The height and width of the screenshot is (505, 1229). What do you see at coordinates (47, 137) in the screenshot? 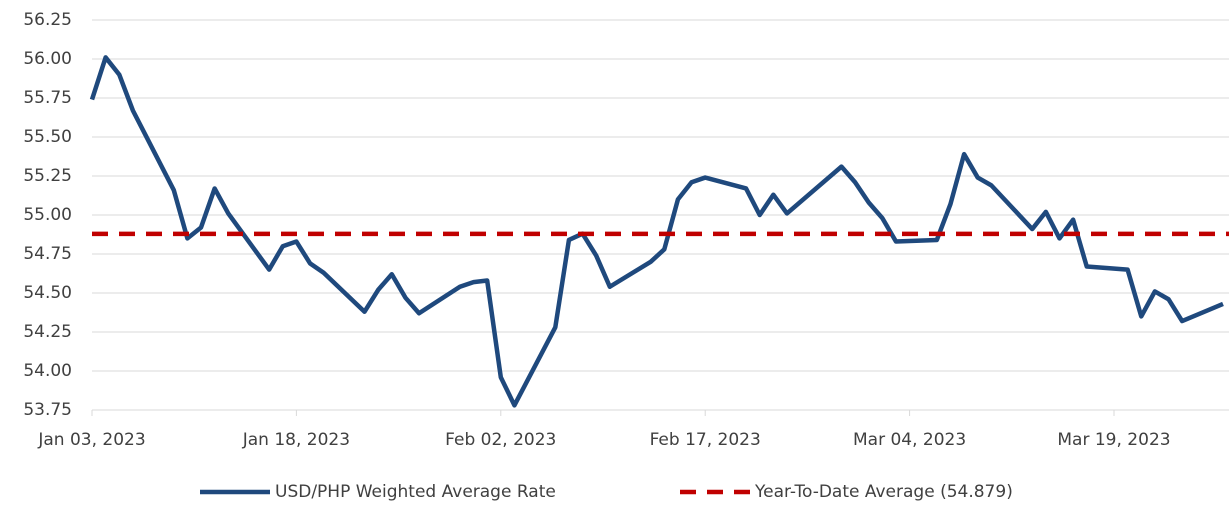
I see `y-tick-label: 55.50` at bounding box center [47, 137].